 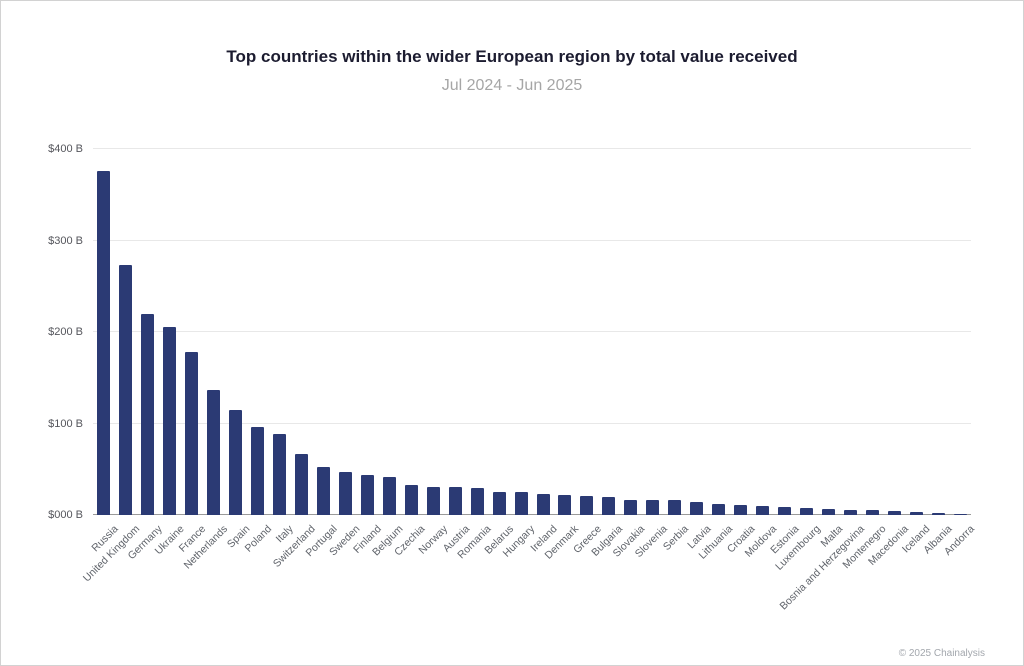 What do you see at coordinates (544, 351) in the screenshot?
I see `bar-slot: Ireland` at bounding box center [544, 351].